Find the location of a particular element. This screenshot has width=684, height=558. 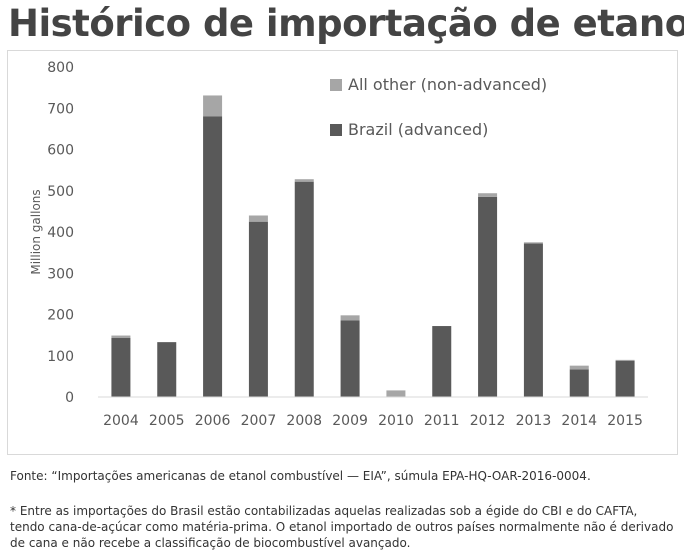

x-tick-label: 2007 is located at coordinates (259, 421).